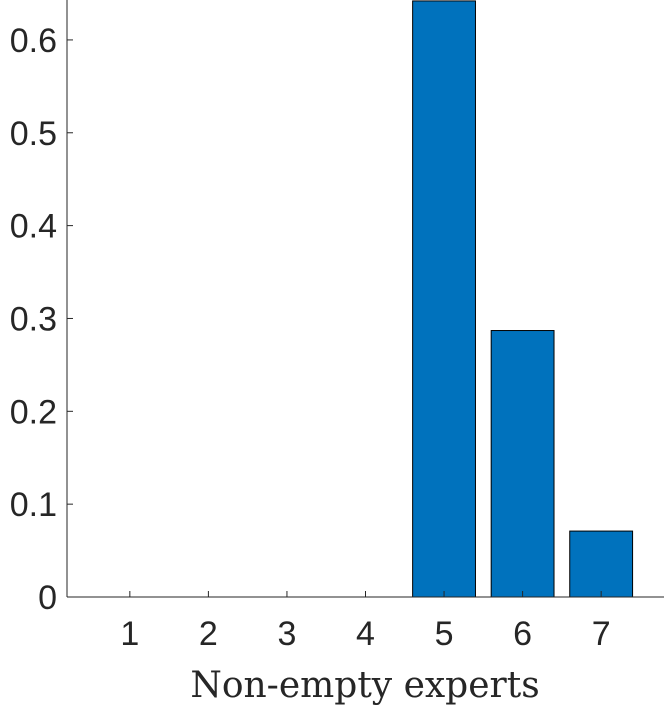 Image resolution: width=664 pixels, height=708 pixels. What do you see at coordinates (33, 41) in the screenshot?
I see `y-tick-label: 0.6` at bounding box center [33, 41].